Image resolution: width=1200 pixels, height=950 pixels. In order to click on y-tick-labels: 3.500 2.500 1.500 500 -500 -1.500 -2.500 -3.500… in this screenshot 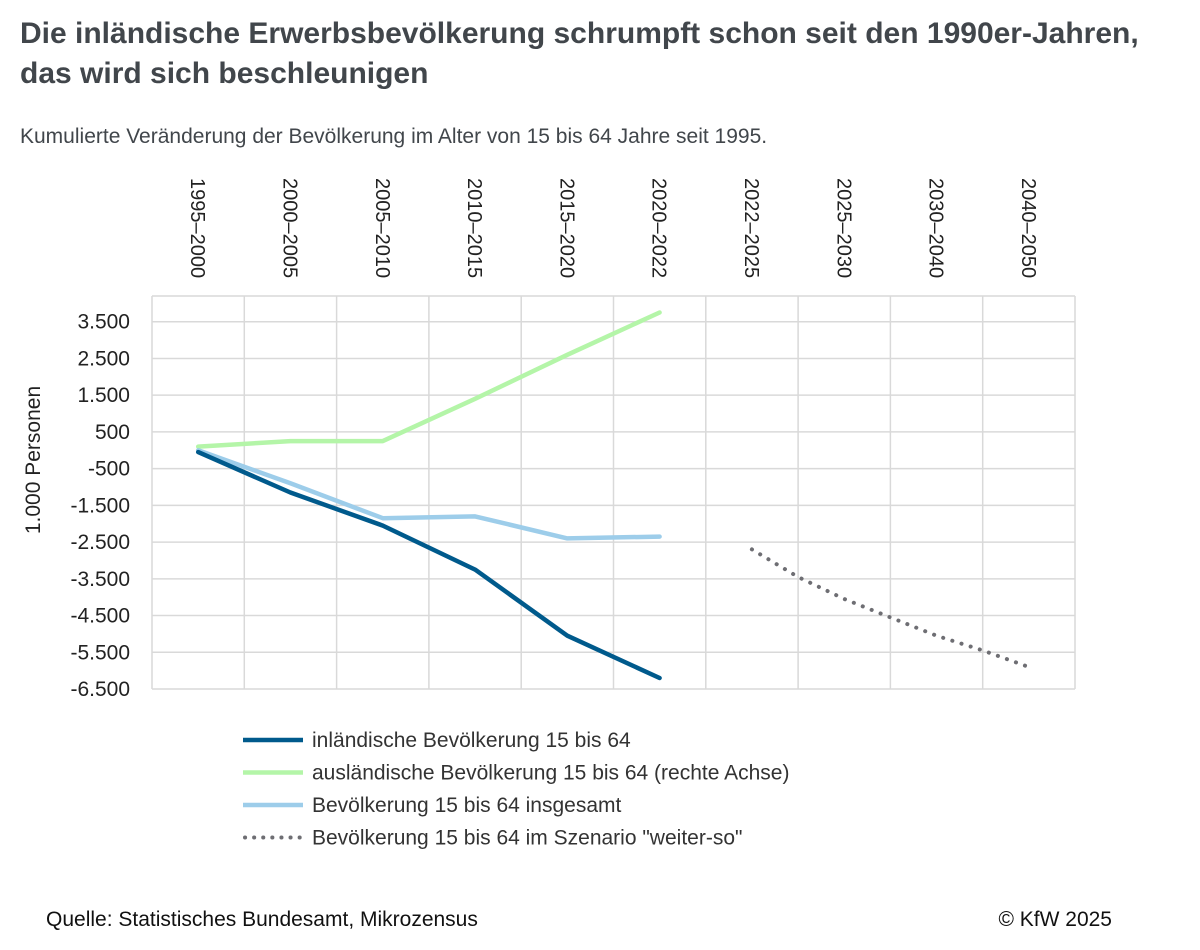, I will do `click(100, 506)`.